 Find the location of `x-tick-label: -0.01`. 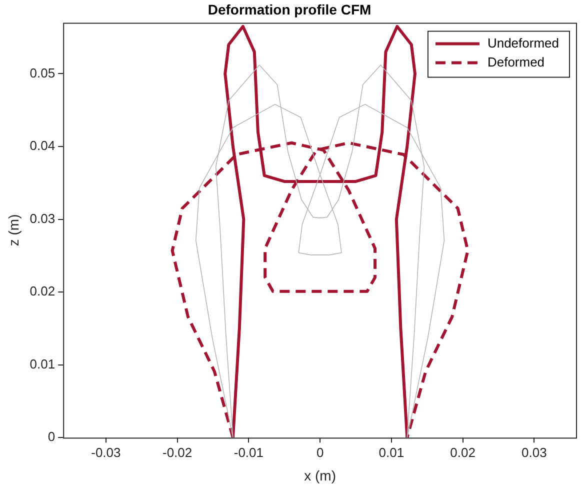

x-tick-label: -0.01 is located at coordinates (249, 452).